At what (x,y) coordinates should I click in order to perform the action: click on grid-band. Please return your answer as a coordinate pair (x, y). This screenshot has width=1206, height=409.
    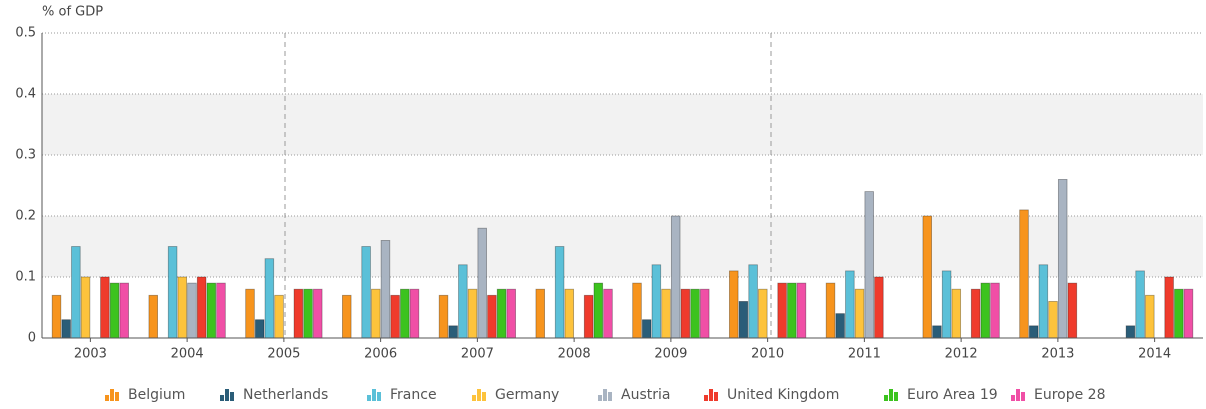
    Looking at the image, I should click on (622, 246).